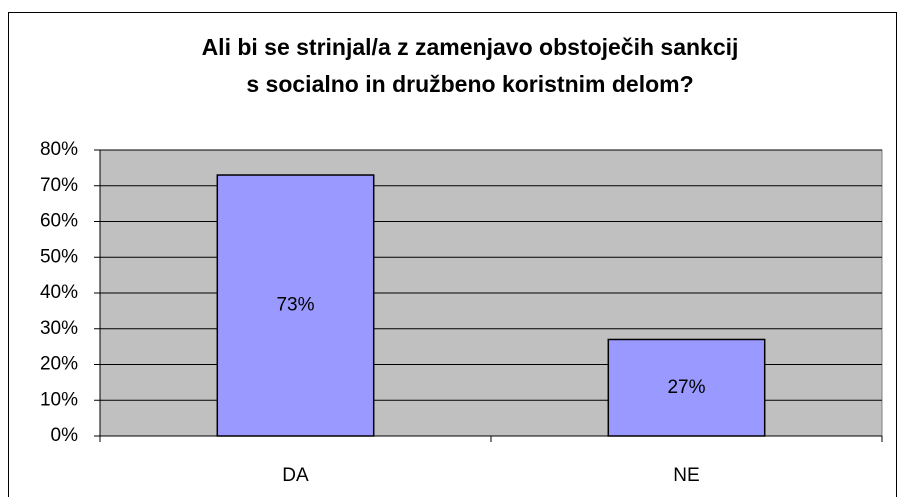 The width and height of the screenshot is (898, 497). I want to click on y-tick-label: 80%, so click(59, 149).